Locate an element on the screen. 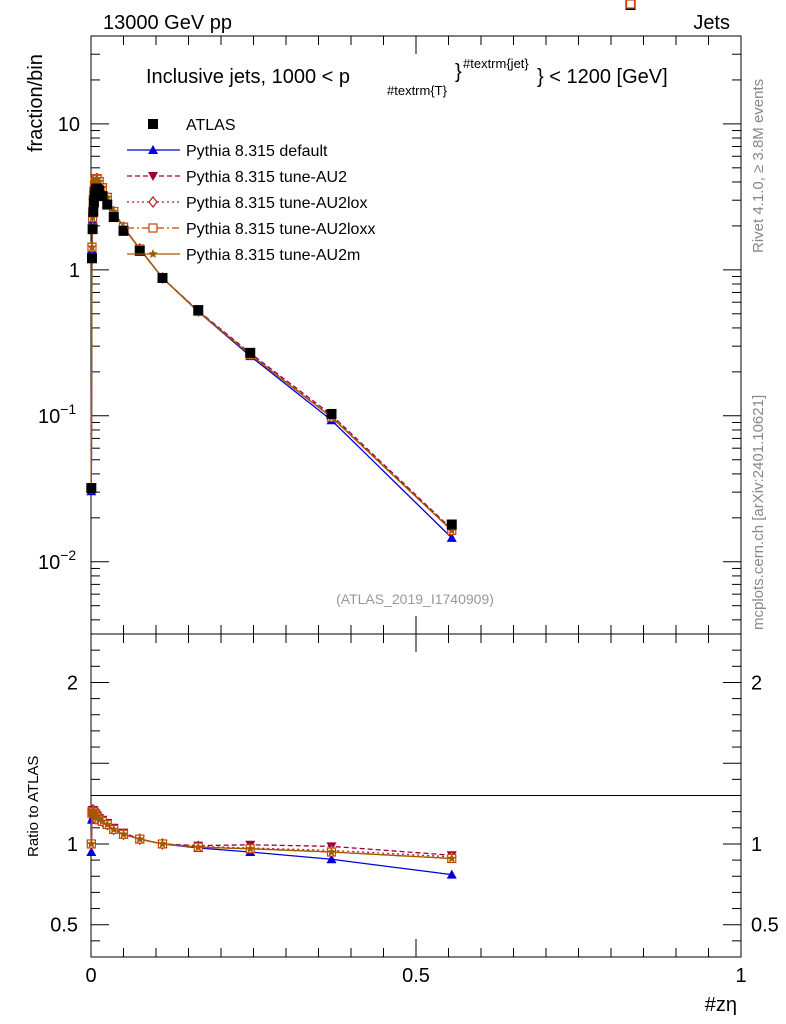 This screenshot has height=1024, width=786. legend-label-default: Pythia 8.315 default is located at coordinates (257, 151).